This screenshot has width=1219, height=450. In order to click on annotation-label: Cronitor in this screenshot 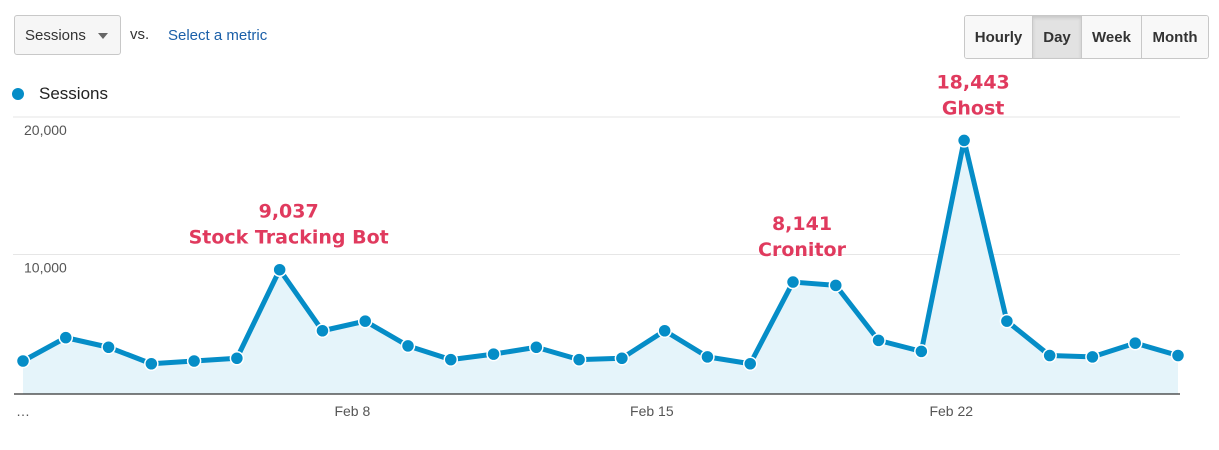, I will do `click(802, 250)`.